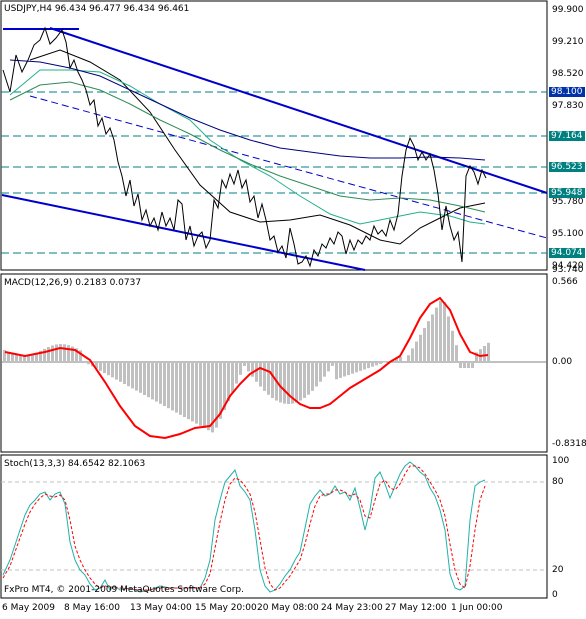 The height and width of the screenshot is (619, 586). What do you see at coordinates (73, 283) in the screenshot?
I see `macd-header: MACD(12,26,9) 0.2183 0.0737` at bounding box center [73, 283].